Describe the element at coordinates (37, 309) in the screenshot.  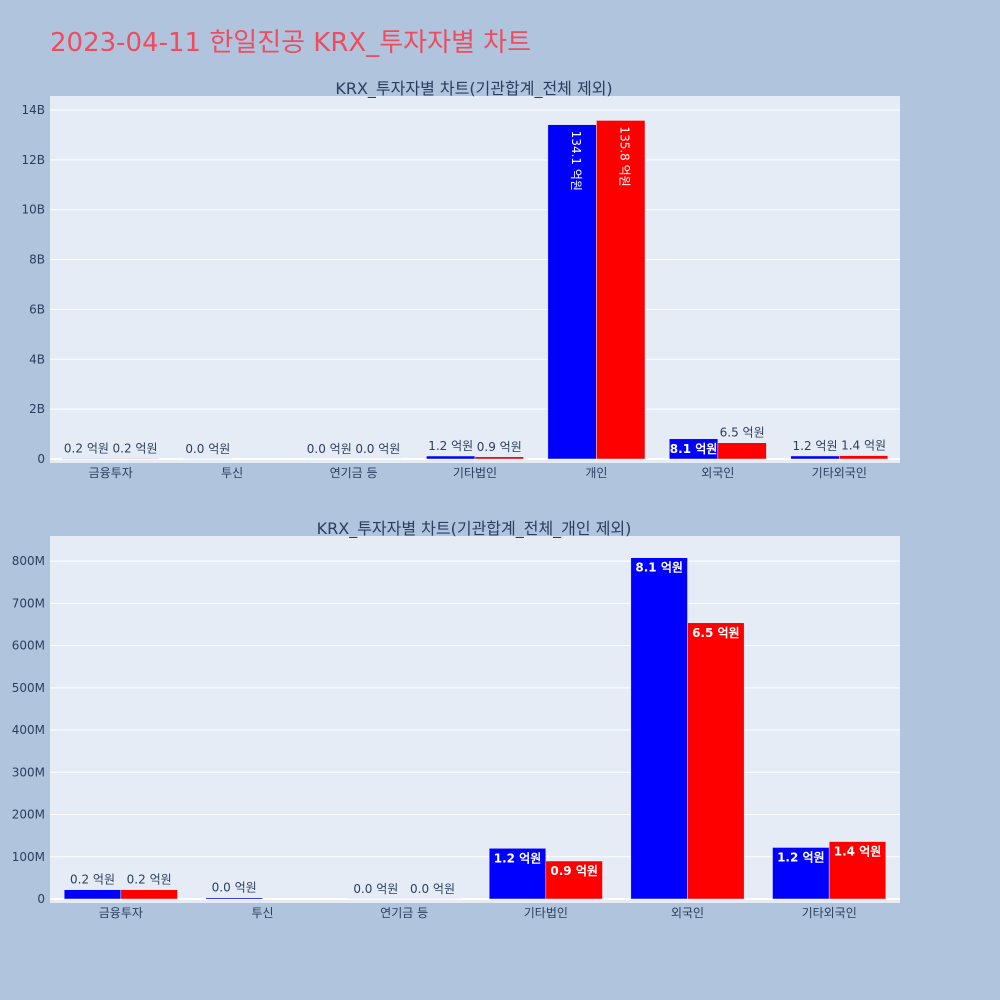
I see `y-tick-label: 6B` at that location.